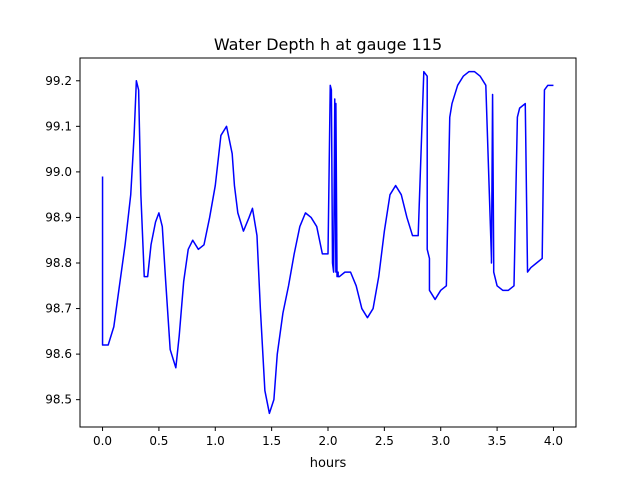  What do you see at coordinates (102, 441) in the screenshot?
I see `x-tick-label: 0.0` at bounding box center [102, 441].